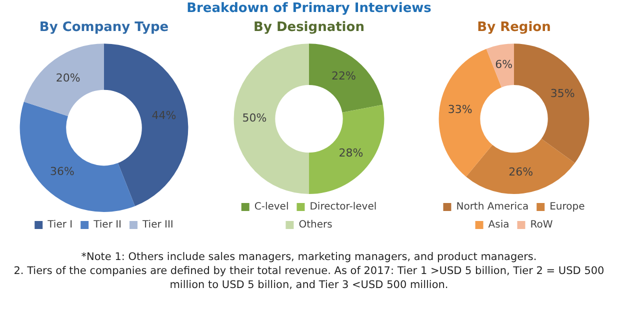  What do you see at coordinates (309, 9) in the screenshot?
I see `text: Breakdown of Primary Interviews` at bounding box center [309, 9].